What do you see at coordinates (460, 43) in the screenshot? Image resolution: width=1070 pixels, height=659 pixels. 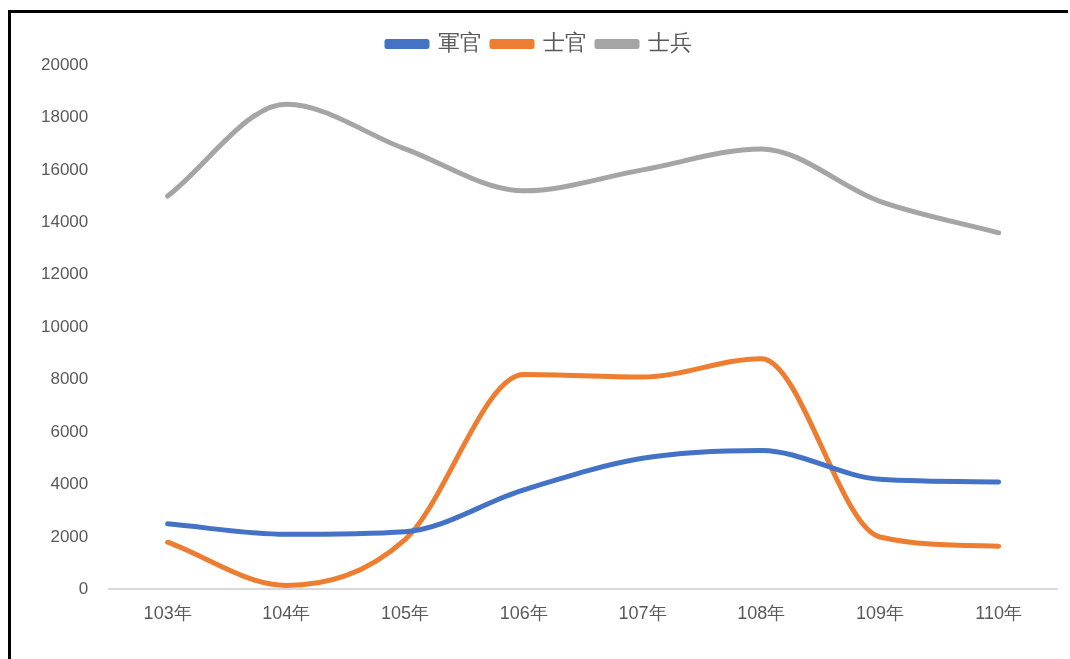 I see `legend-label: 軍官` at bounding box center [460, 43].